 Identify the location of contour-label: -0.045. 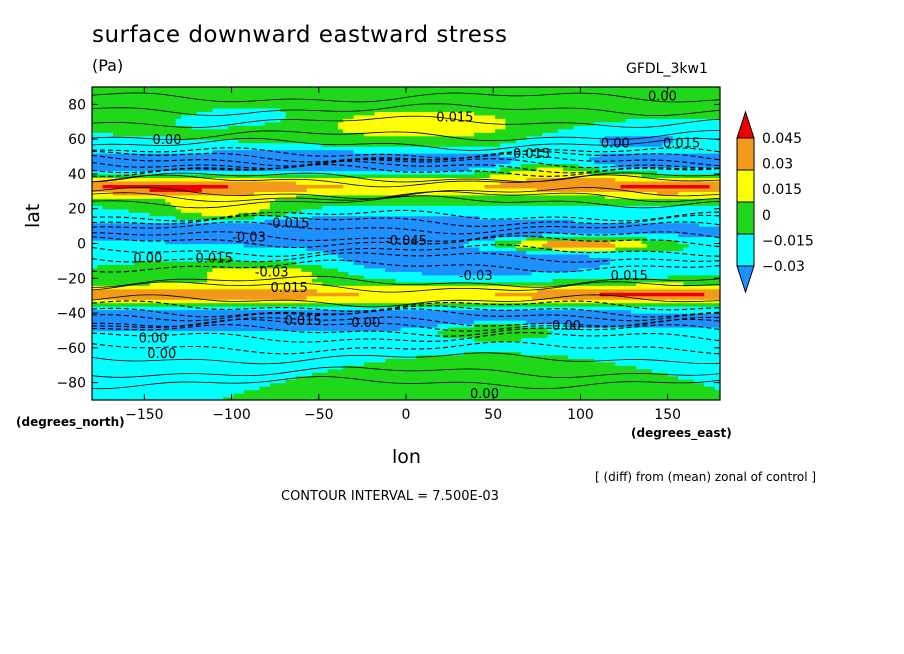
(406, 241).